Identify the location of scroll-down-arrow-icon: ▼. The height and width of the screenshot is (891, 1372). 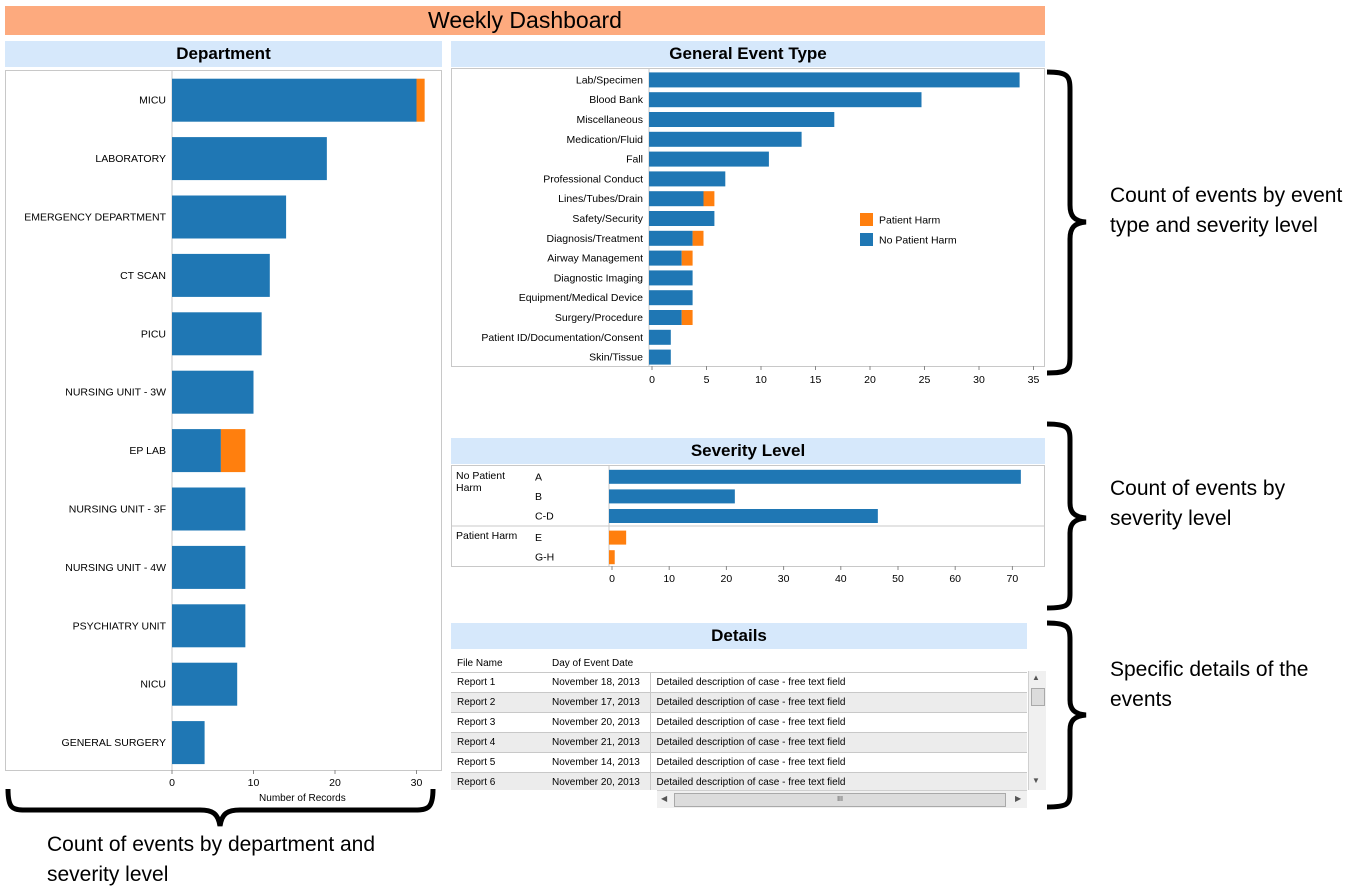
(1036, 780).